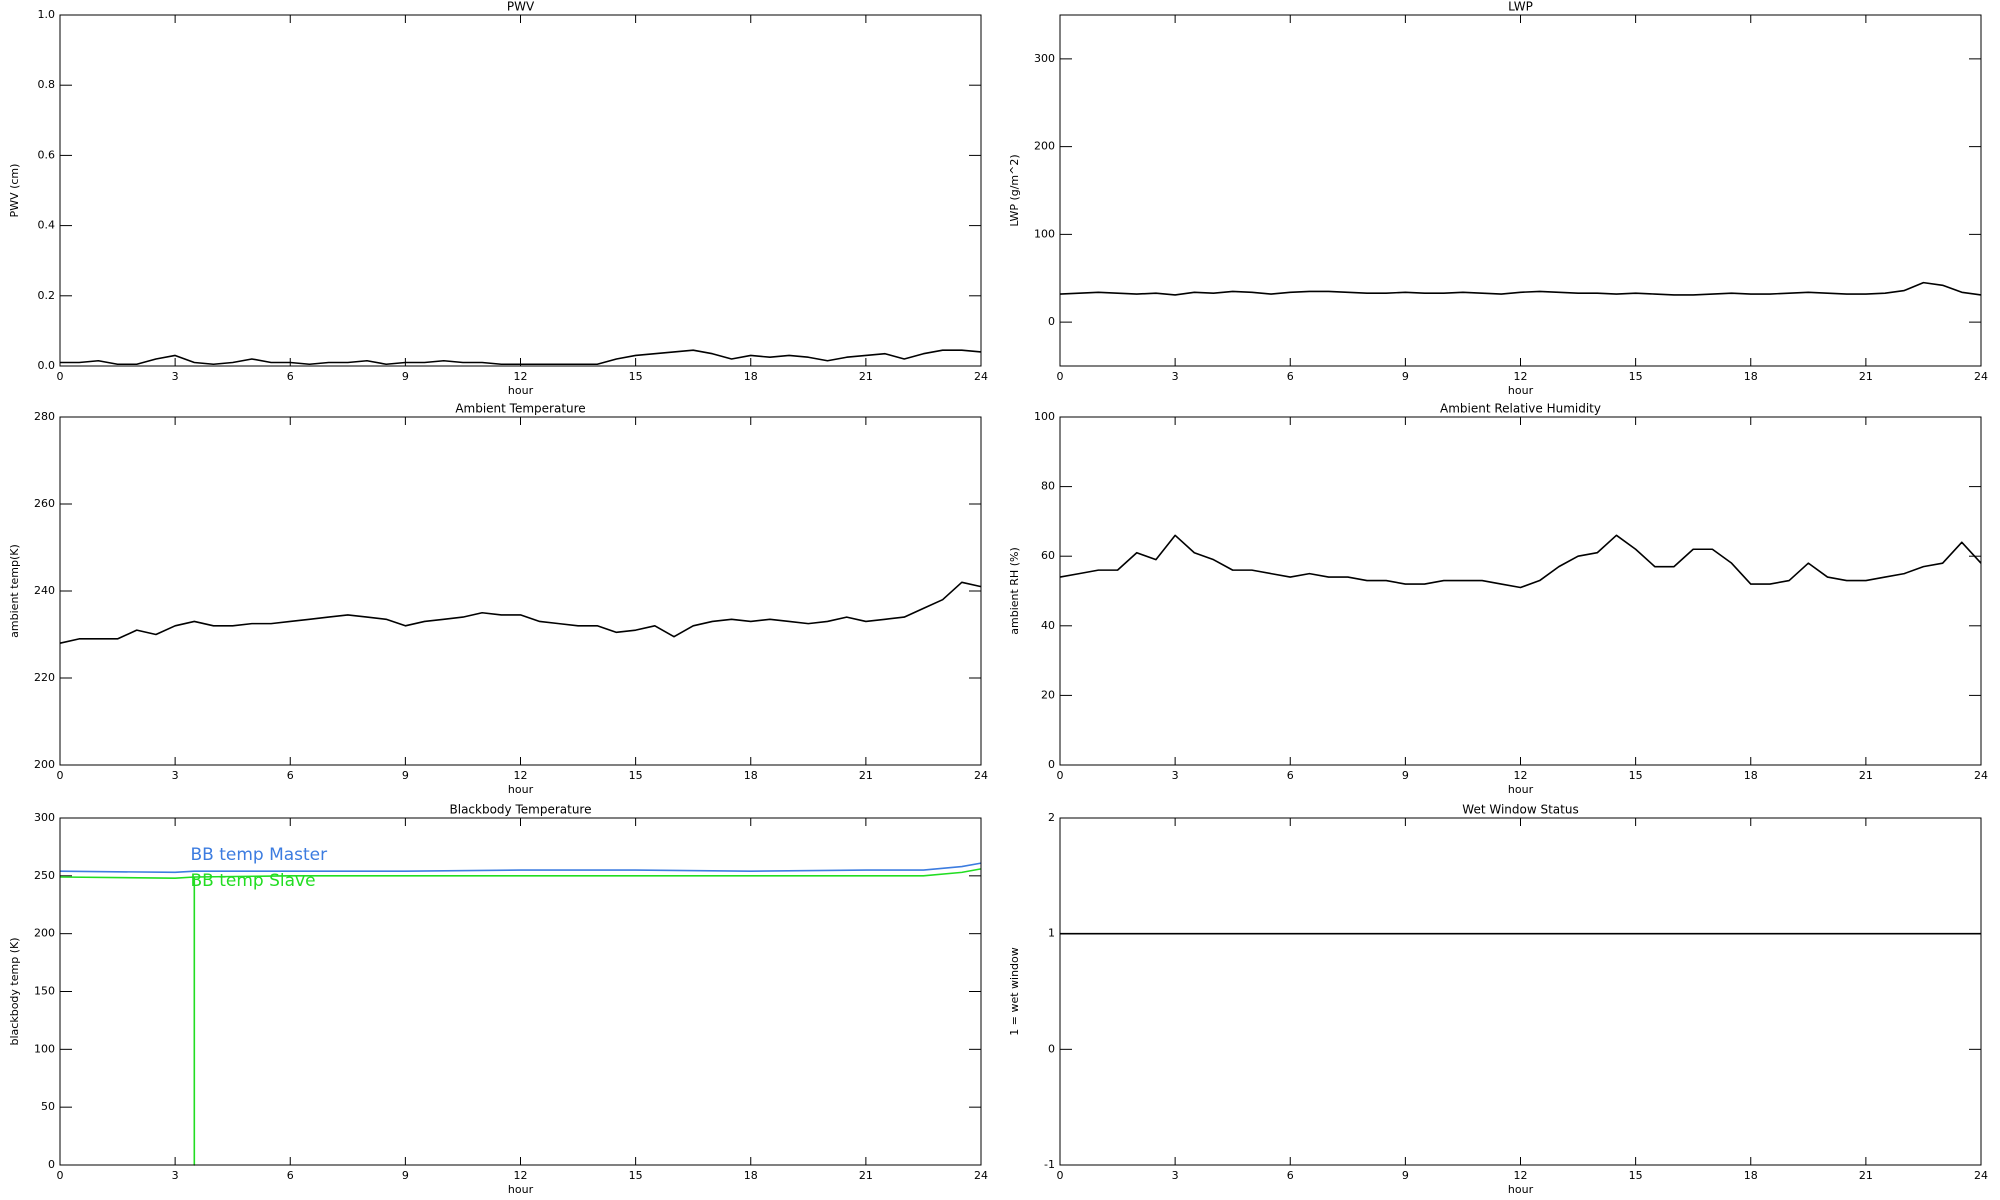  What do you see at coordinates (44, 503) in the screenshot?
I see `y-tick-label: 260` at bounding box center [44, 503].